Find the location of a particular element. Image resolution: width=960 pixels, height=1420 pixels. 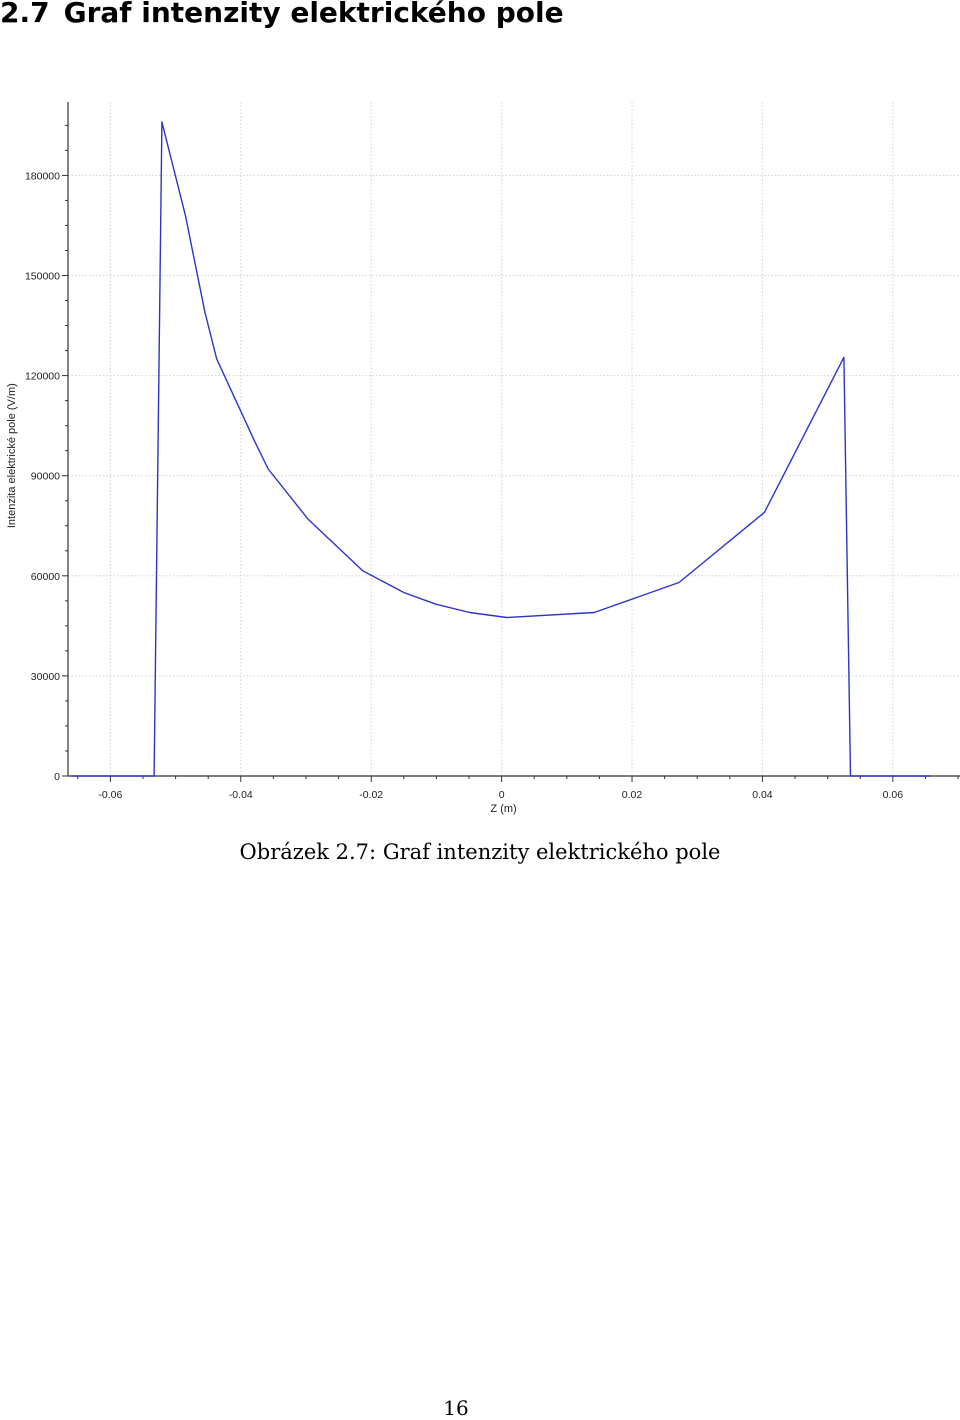

section-heading: 2.7 Graf intenzity elektrického pole is located at coordinates (282, 14).